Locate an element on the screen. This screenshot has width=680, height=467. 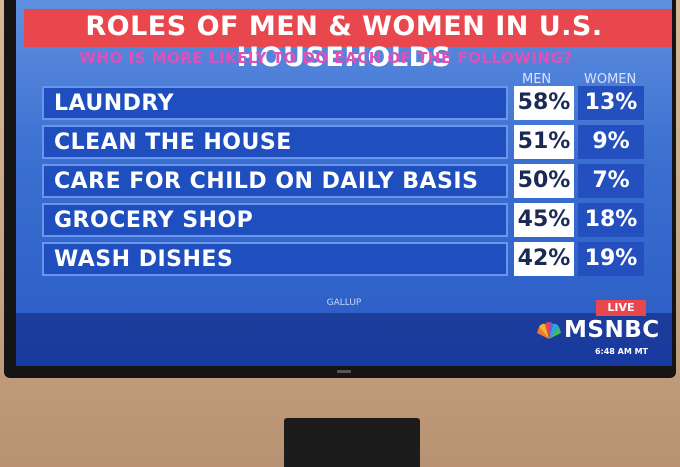
table-row: CLEAN THE HOUSE 51% 9% is located at coordinates (347, 142).